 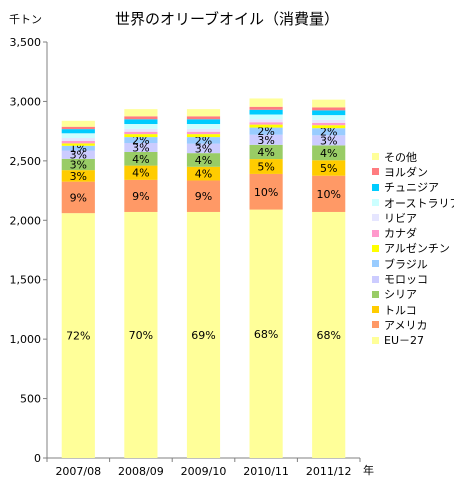 I want to click on legend-label: ブラジル, so click(x=406, y=264).